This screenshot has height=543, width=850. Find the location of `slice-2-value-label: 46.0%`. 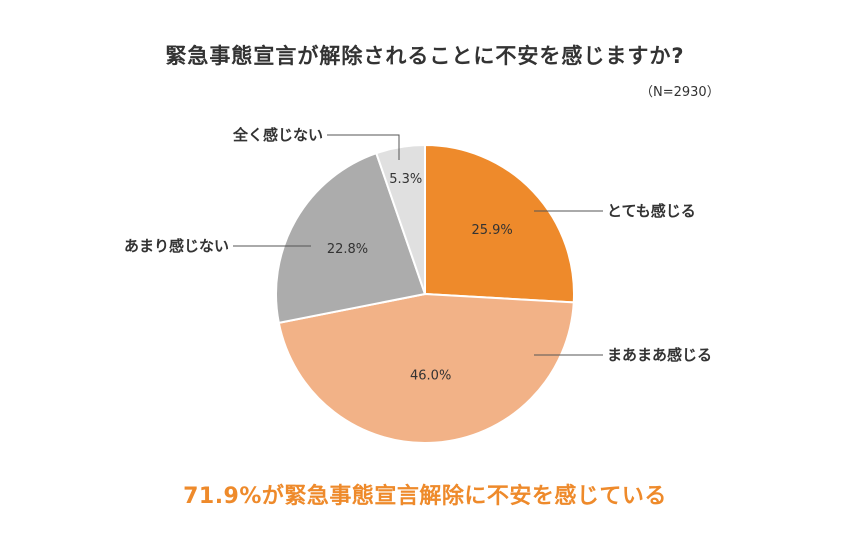

slice-2-value-label: 46.0% is located at coordinates (430, 375).